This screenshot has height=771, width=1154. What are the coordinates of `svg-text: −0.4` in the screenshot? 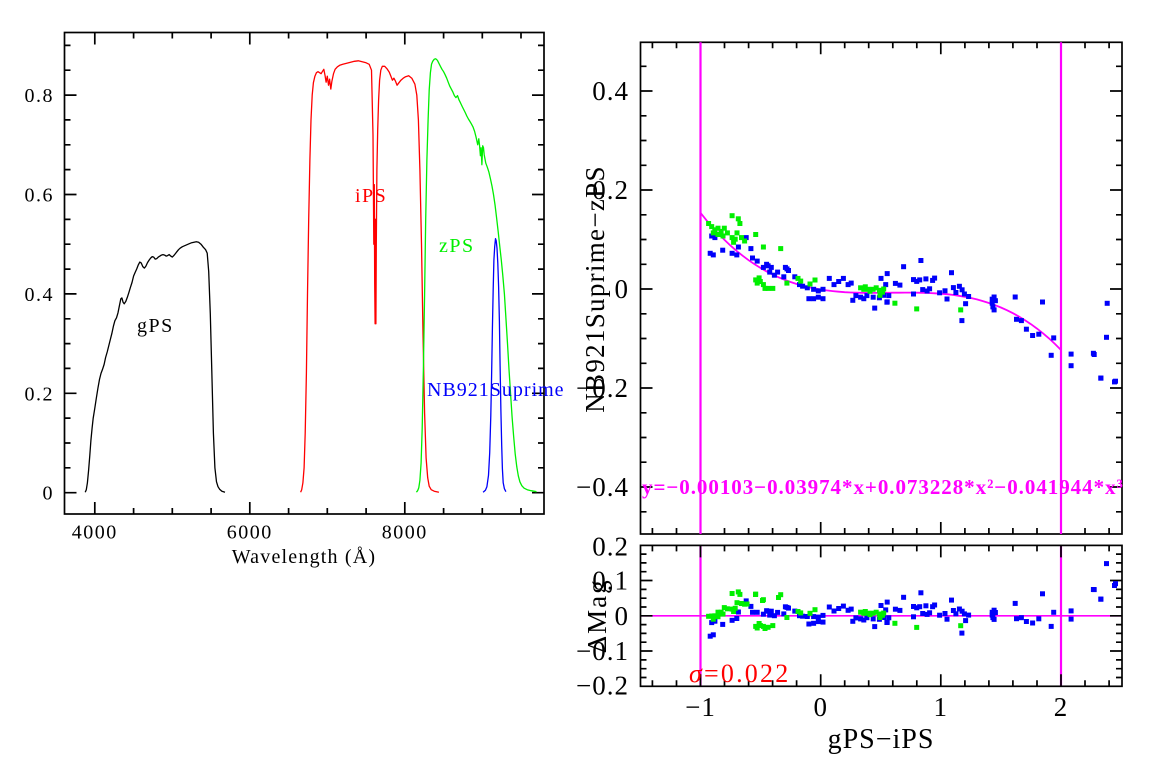 It's located at (602, 487).